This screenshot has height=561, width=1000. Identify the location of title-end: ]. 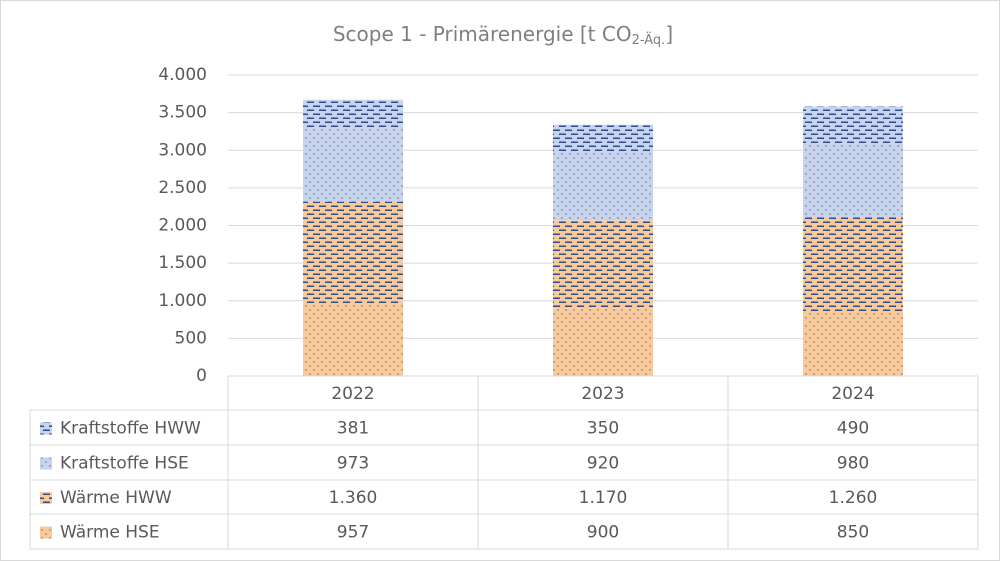
(669, 34).